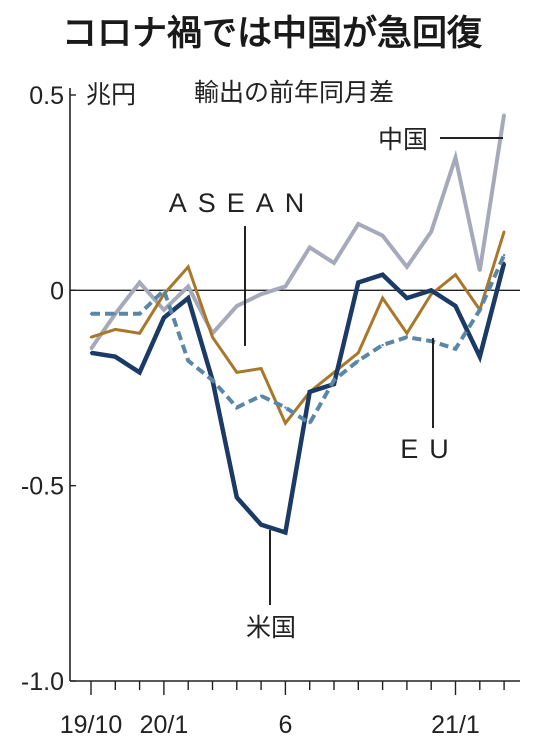 This screenshot has width=544, height=756. I want to click on x-tick-label: 6, so click(285, 725).